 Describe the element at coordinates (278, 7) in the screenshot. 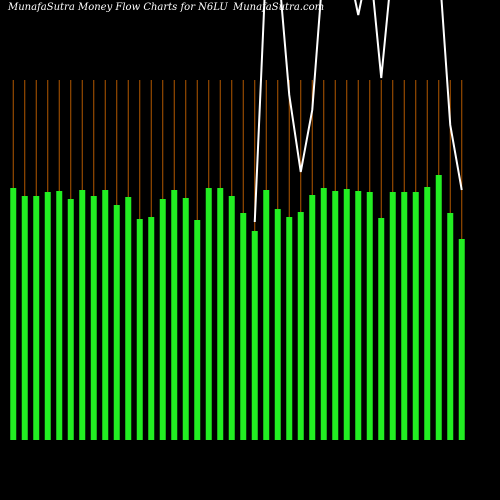

I see `chart-subtitle: MunafaSutra.com` at that location.